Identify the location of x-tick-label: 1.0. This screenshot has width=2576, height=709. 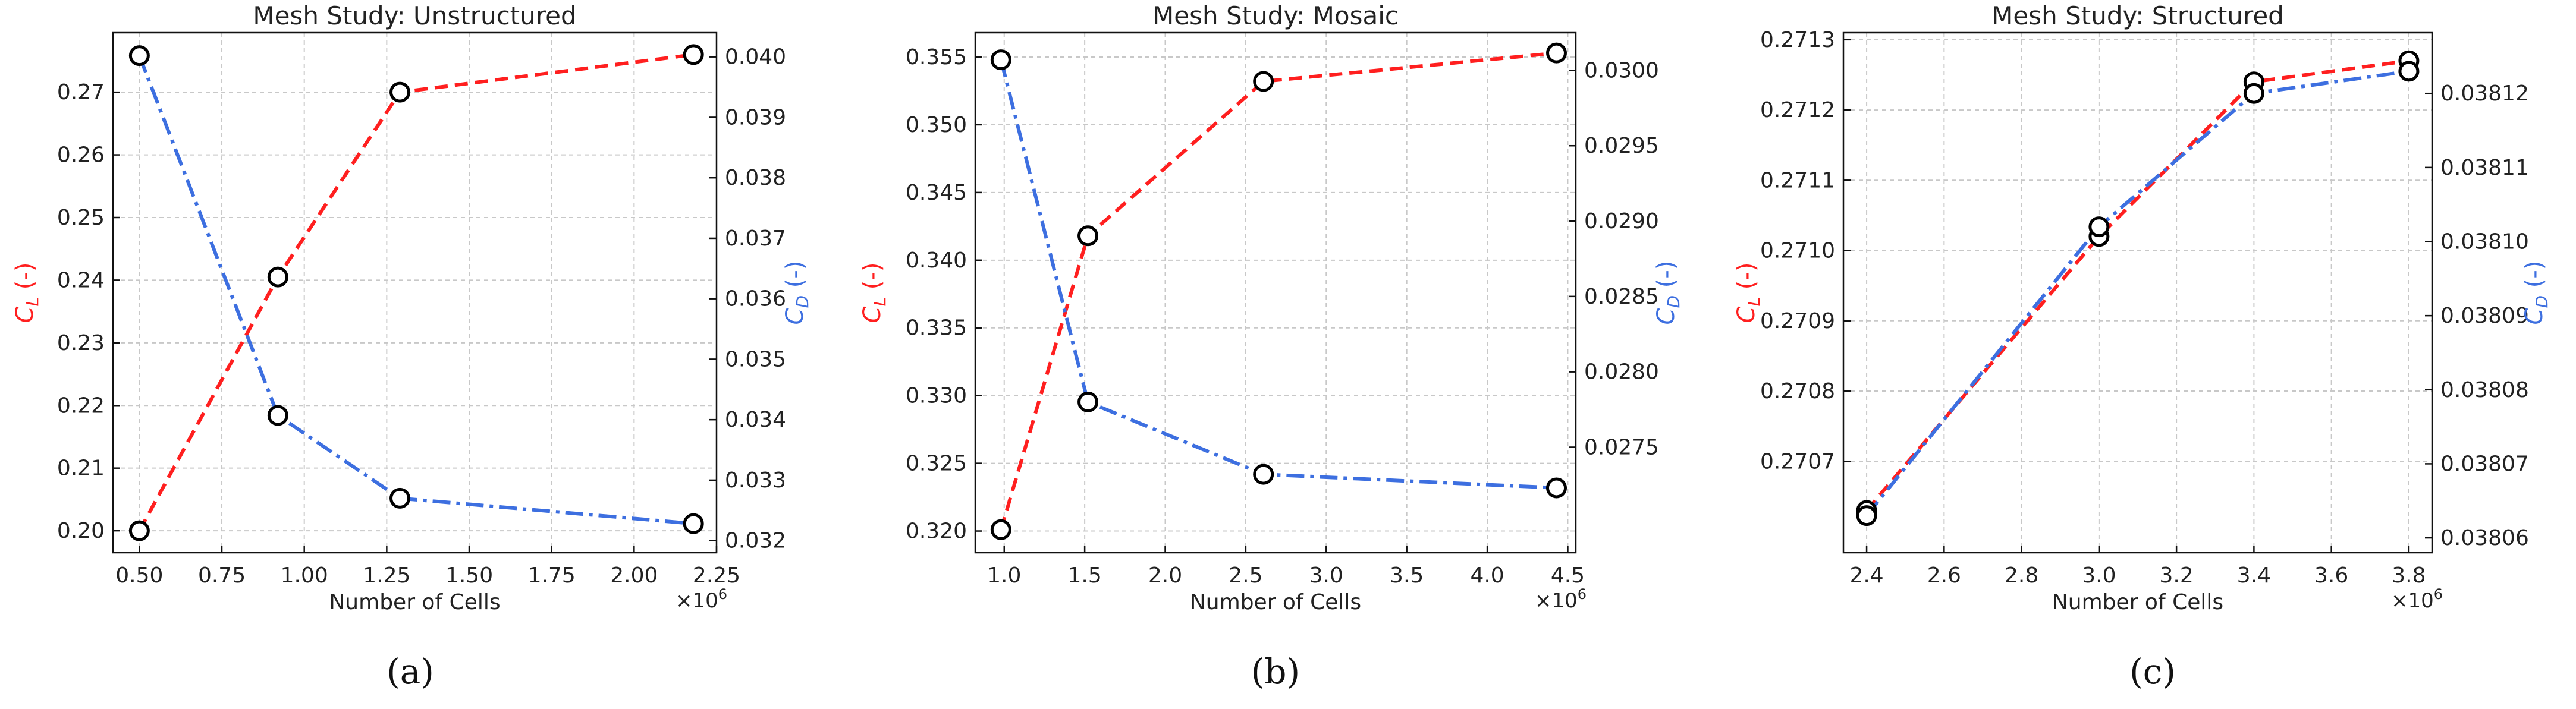
(1004, 575).